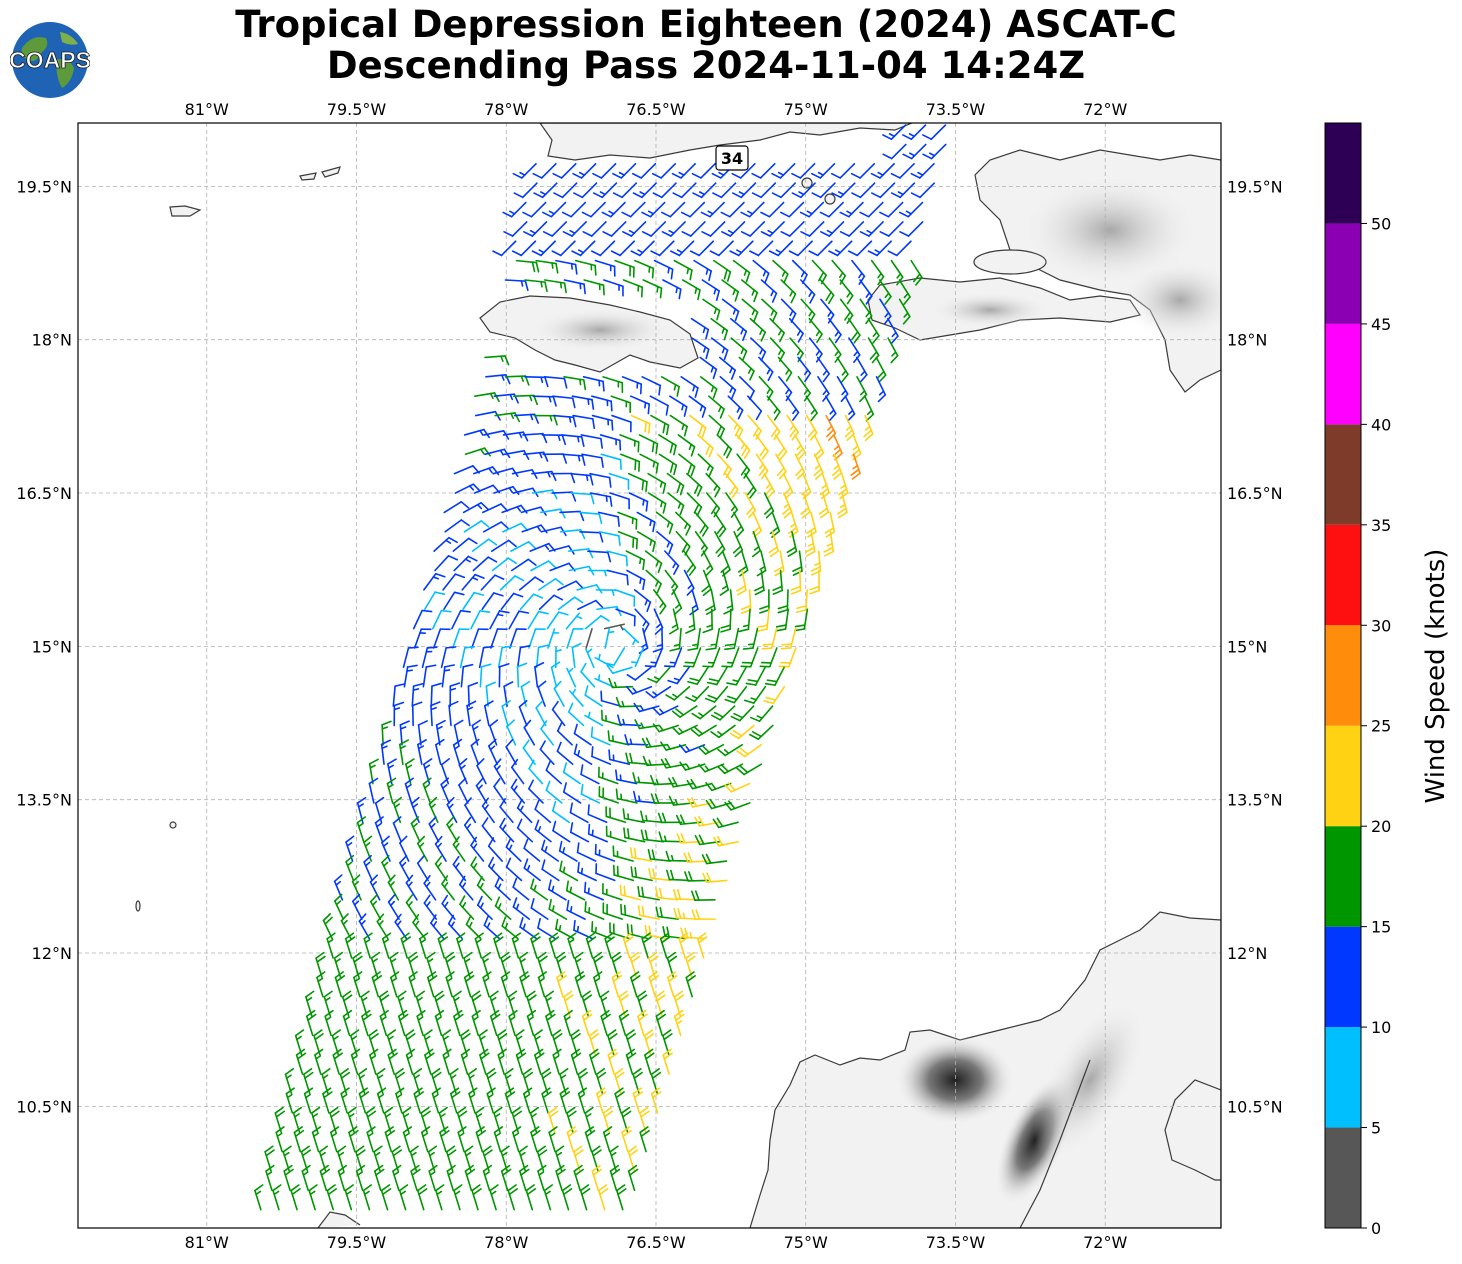 This screenshot has height=1264, width=1462. Describe the element at coordinates (1255, 1106) in the screenshot. I see `y-tick-label-right: 10.5°N` at that location.